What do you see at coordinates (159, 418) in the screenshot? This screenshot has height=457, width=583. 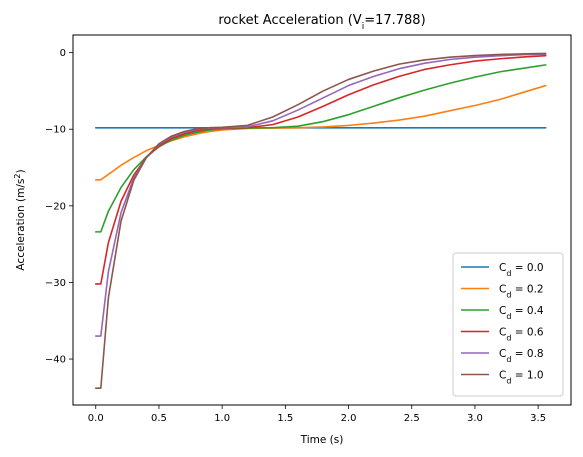 I see `x-tick-label: 0.5` at bounding box center [159, 418].